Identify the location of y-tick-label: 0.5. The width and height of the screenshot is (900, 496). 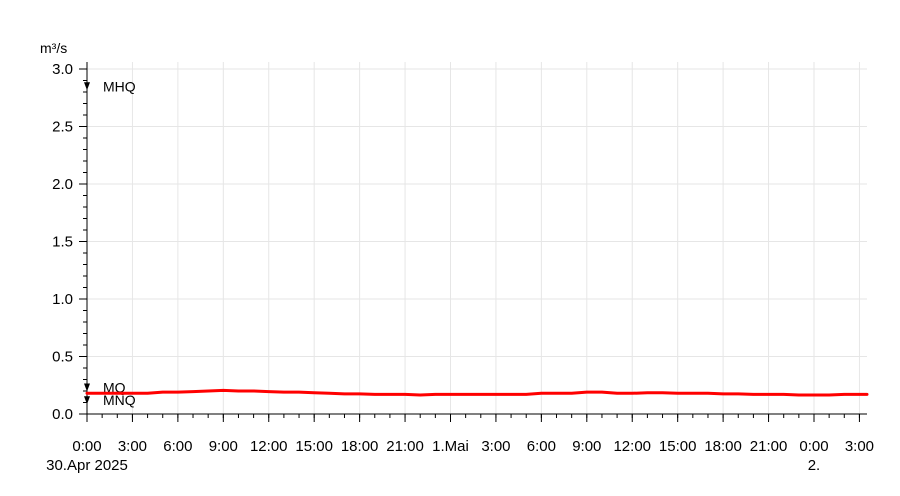
(62, 357).